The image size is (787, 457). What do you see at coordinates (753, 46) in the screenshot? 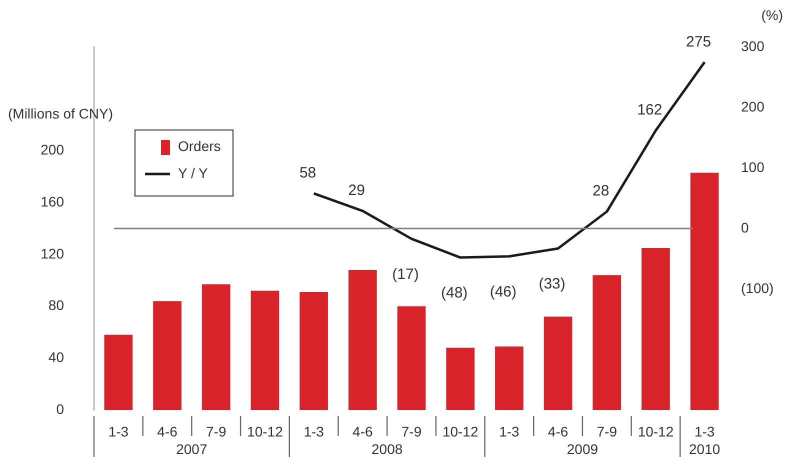
I see `y2-tick-label: 300` at bounding box center [753, 46].